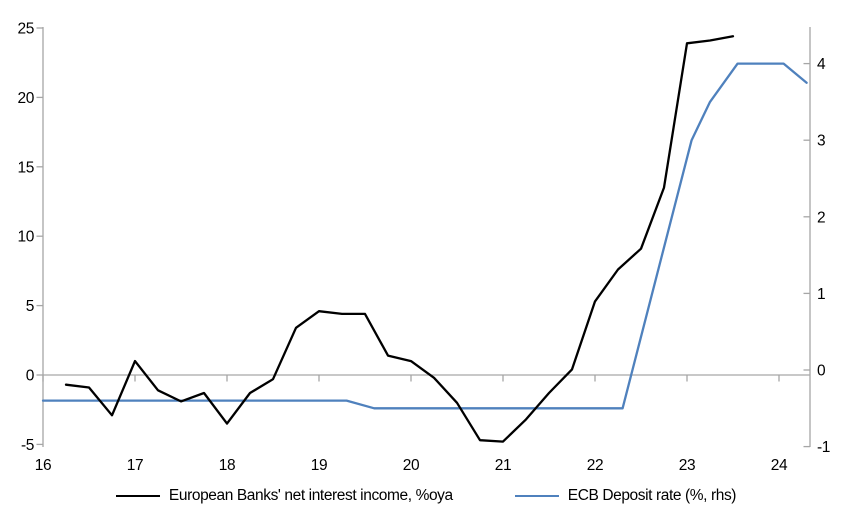 This screenshot has height=531, width=852. Describe the element at coordinates (27, 445) in the screenshot. I see `left-axis-tick-label: -5` at that location.